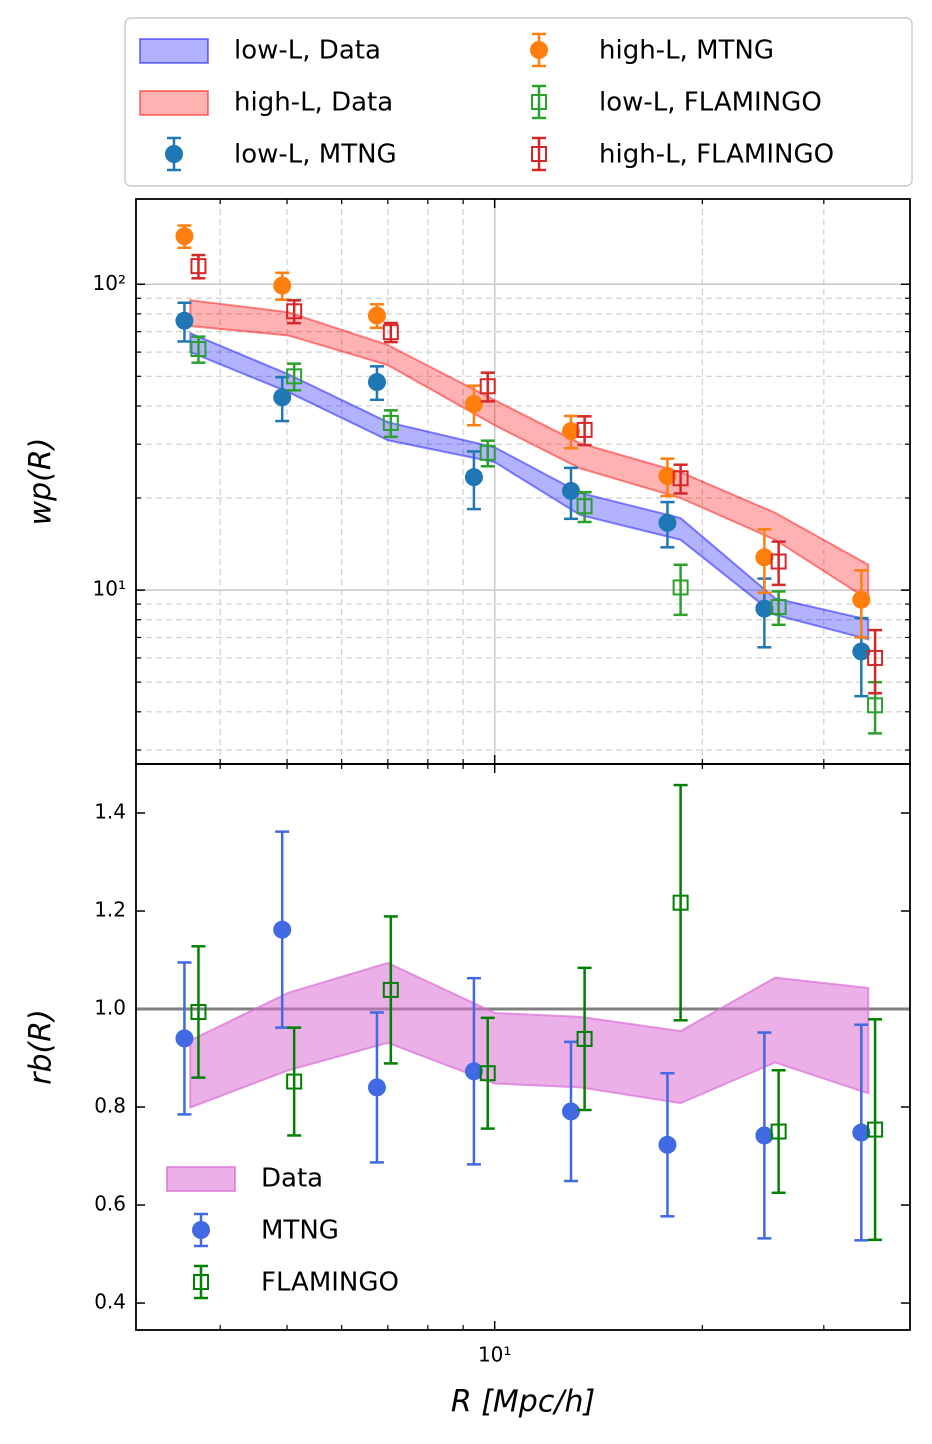 The height and width of the screenshot is (1444, 932). Describe the element at coordinates (300, 1231) in the screenshot. I see `legend-label: MTNG` at that location.